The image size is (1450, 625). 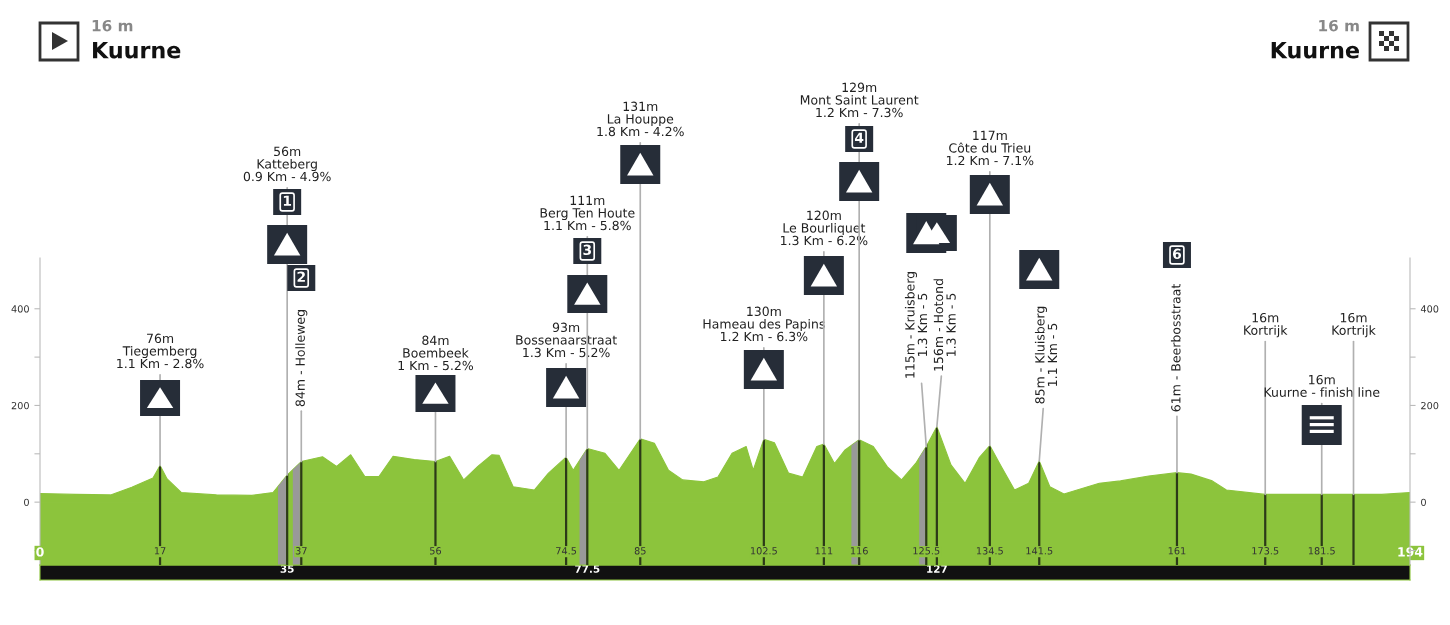 What do you see at coordinates (1177, 551) in the screenshot?
I see `x-tick-label: 161` at bounding box center [1177, 551].